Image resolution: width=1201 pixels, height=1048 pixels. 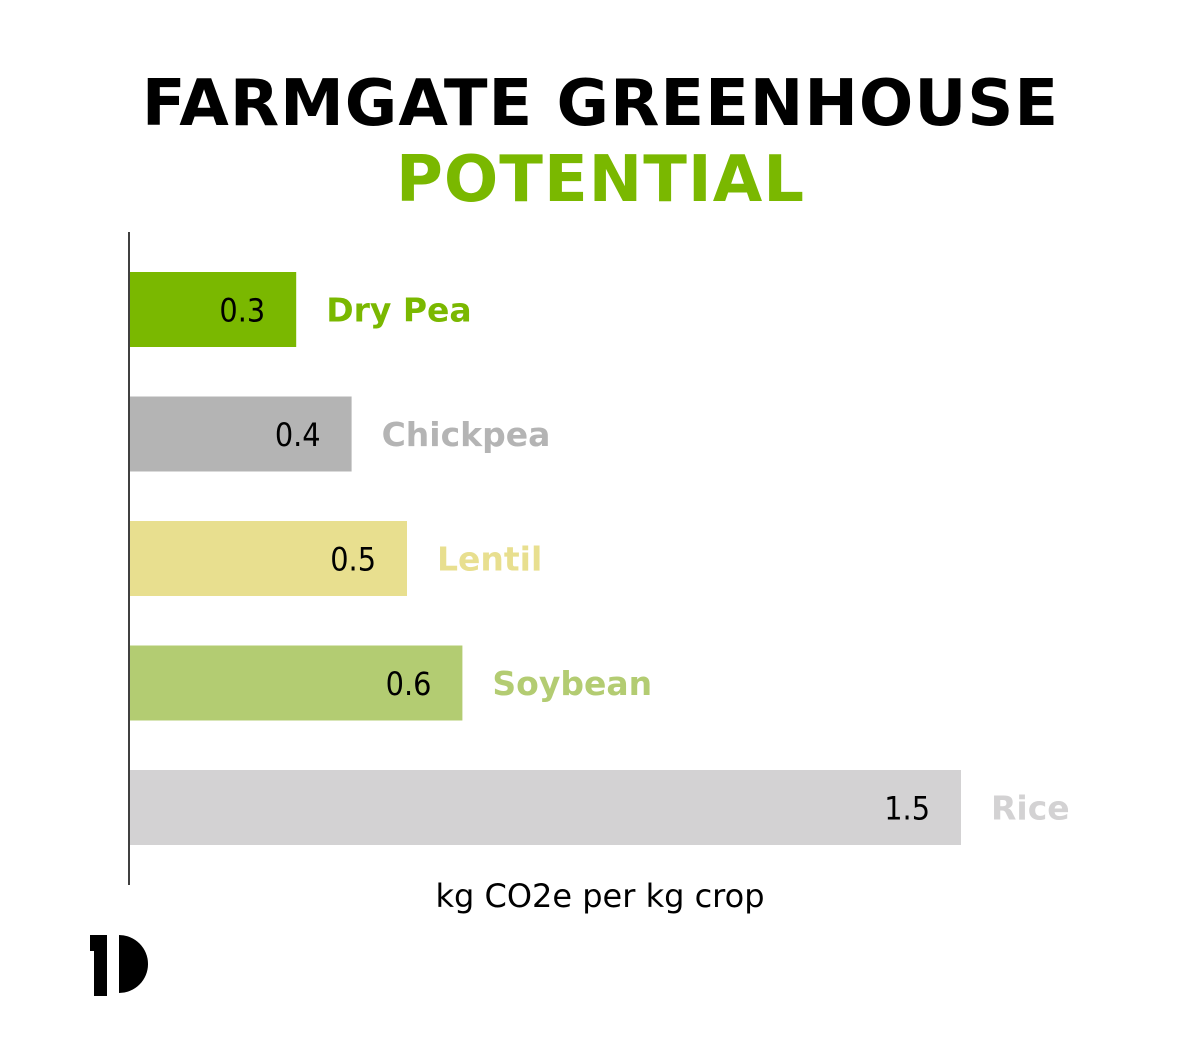 What do you see at coordinates (600, 180) in the screenshot?
I see `chart-title-line-2: POTENTIAL` at bounding box center [600, 180].